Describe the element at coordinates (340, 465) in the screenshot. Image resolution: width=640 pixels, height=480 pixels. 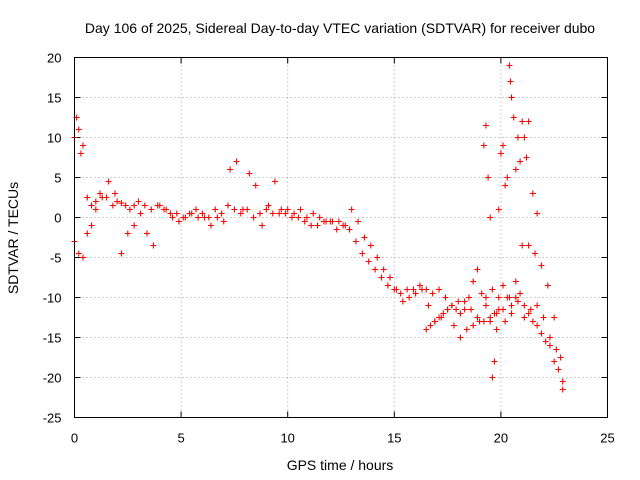
I see `x-axis-label: GPS time / hours` at that location.